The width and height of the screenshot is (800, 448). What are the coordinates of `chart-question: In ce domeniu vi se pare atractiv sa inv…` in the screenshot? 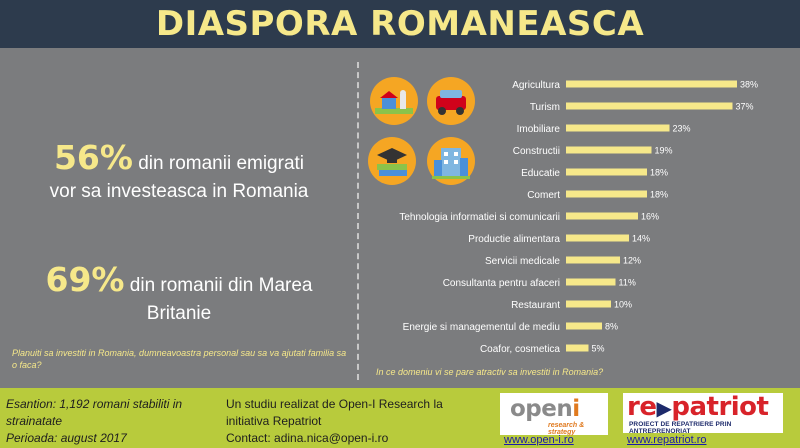 It's located at (490, 372).